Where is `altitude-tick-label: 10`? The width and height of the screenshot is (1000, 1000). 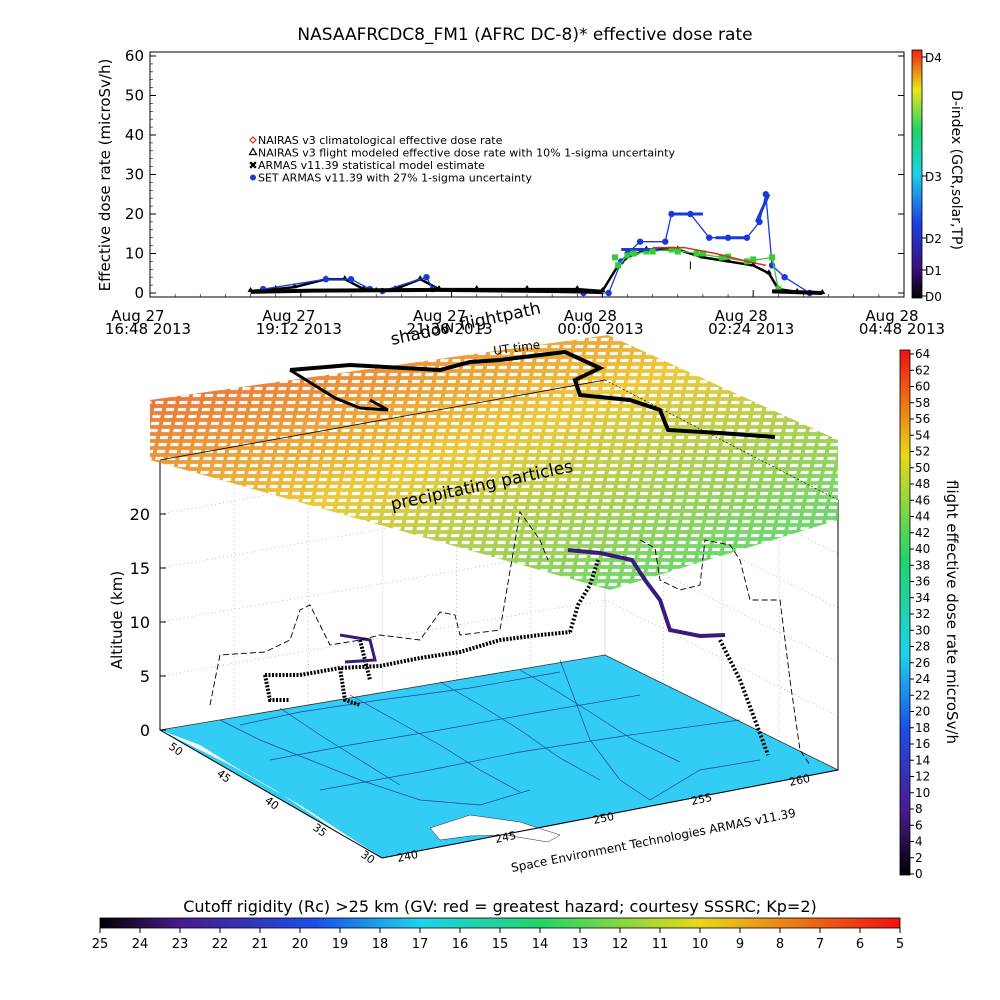
altitude-tick-label: 10 is located at coordinates (140, 622).